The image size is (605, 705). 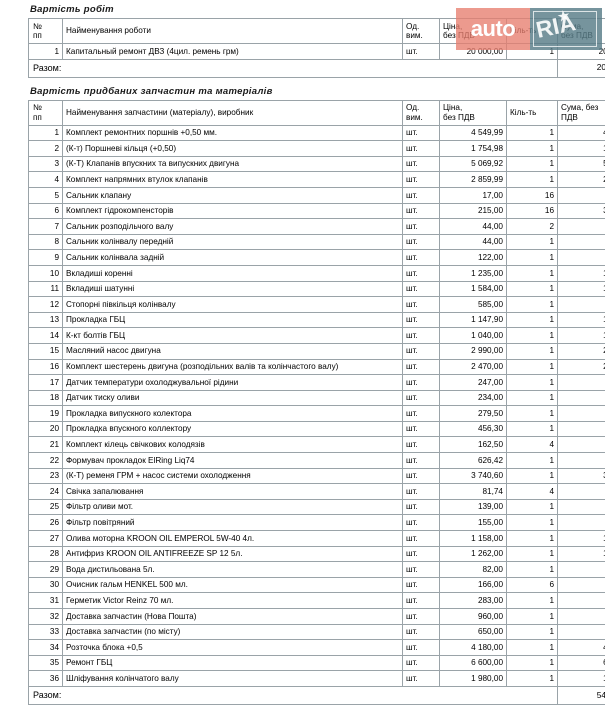 What do you see at coordinates (233, 133) in the screenshot?
I see `row-name: Комплект ремонтних поршнів +0,50 мм.` at bounding box center [233, 133].